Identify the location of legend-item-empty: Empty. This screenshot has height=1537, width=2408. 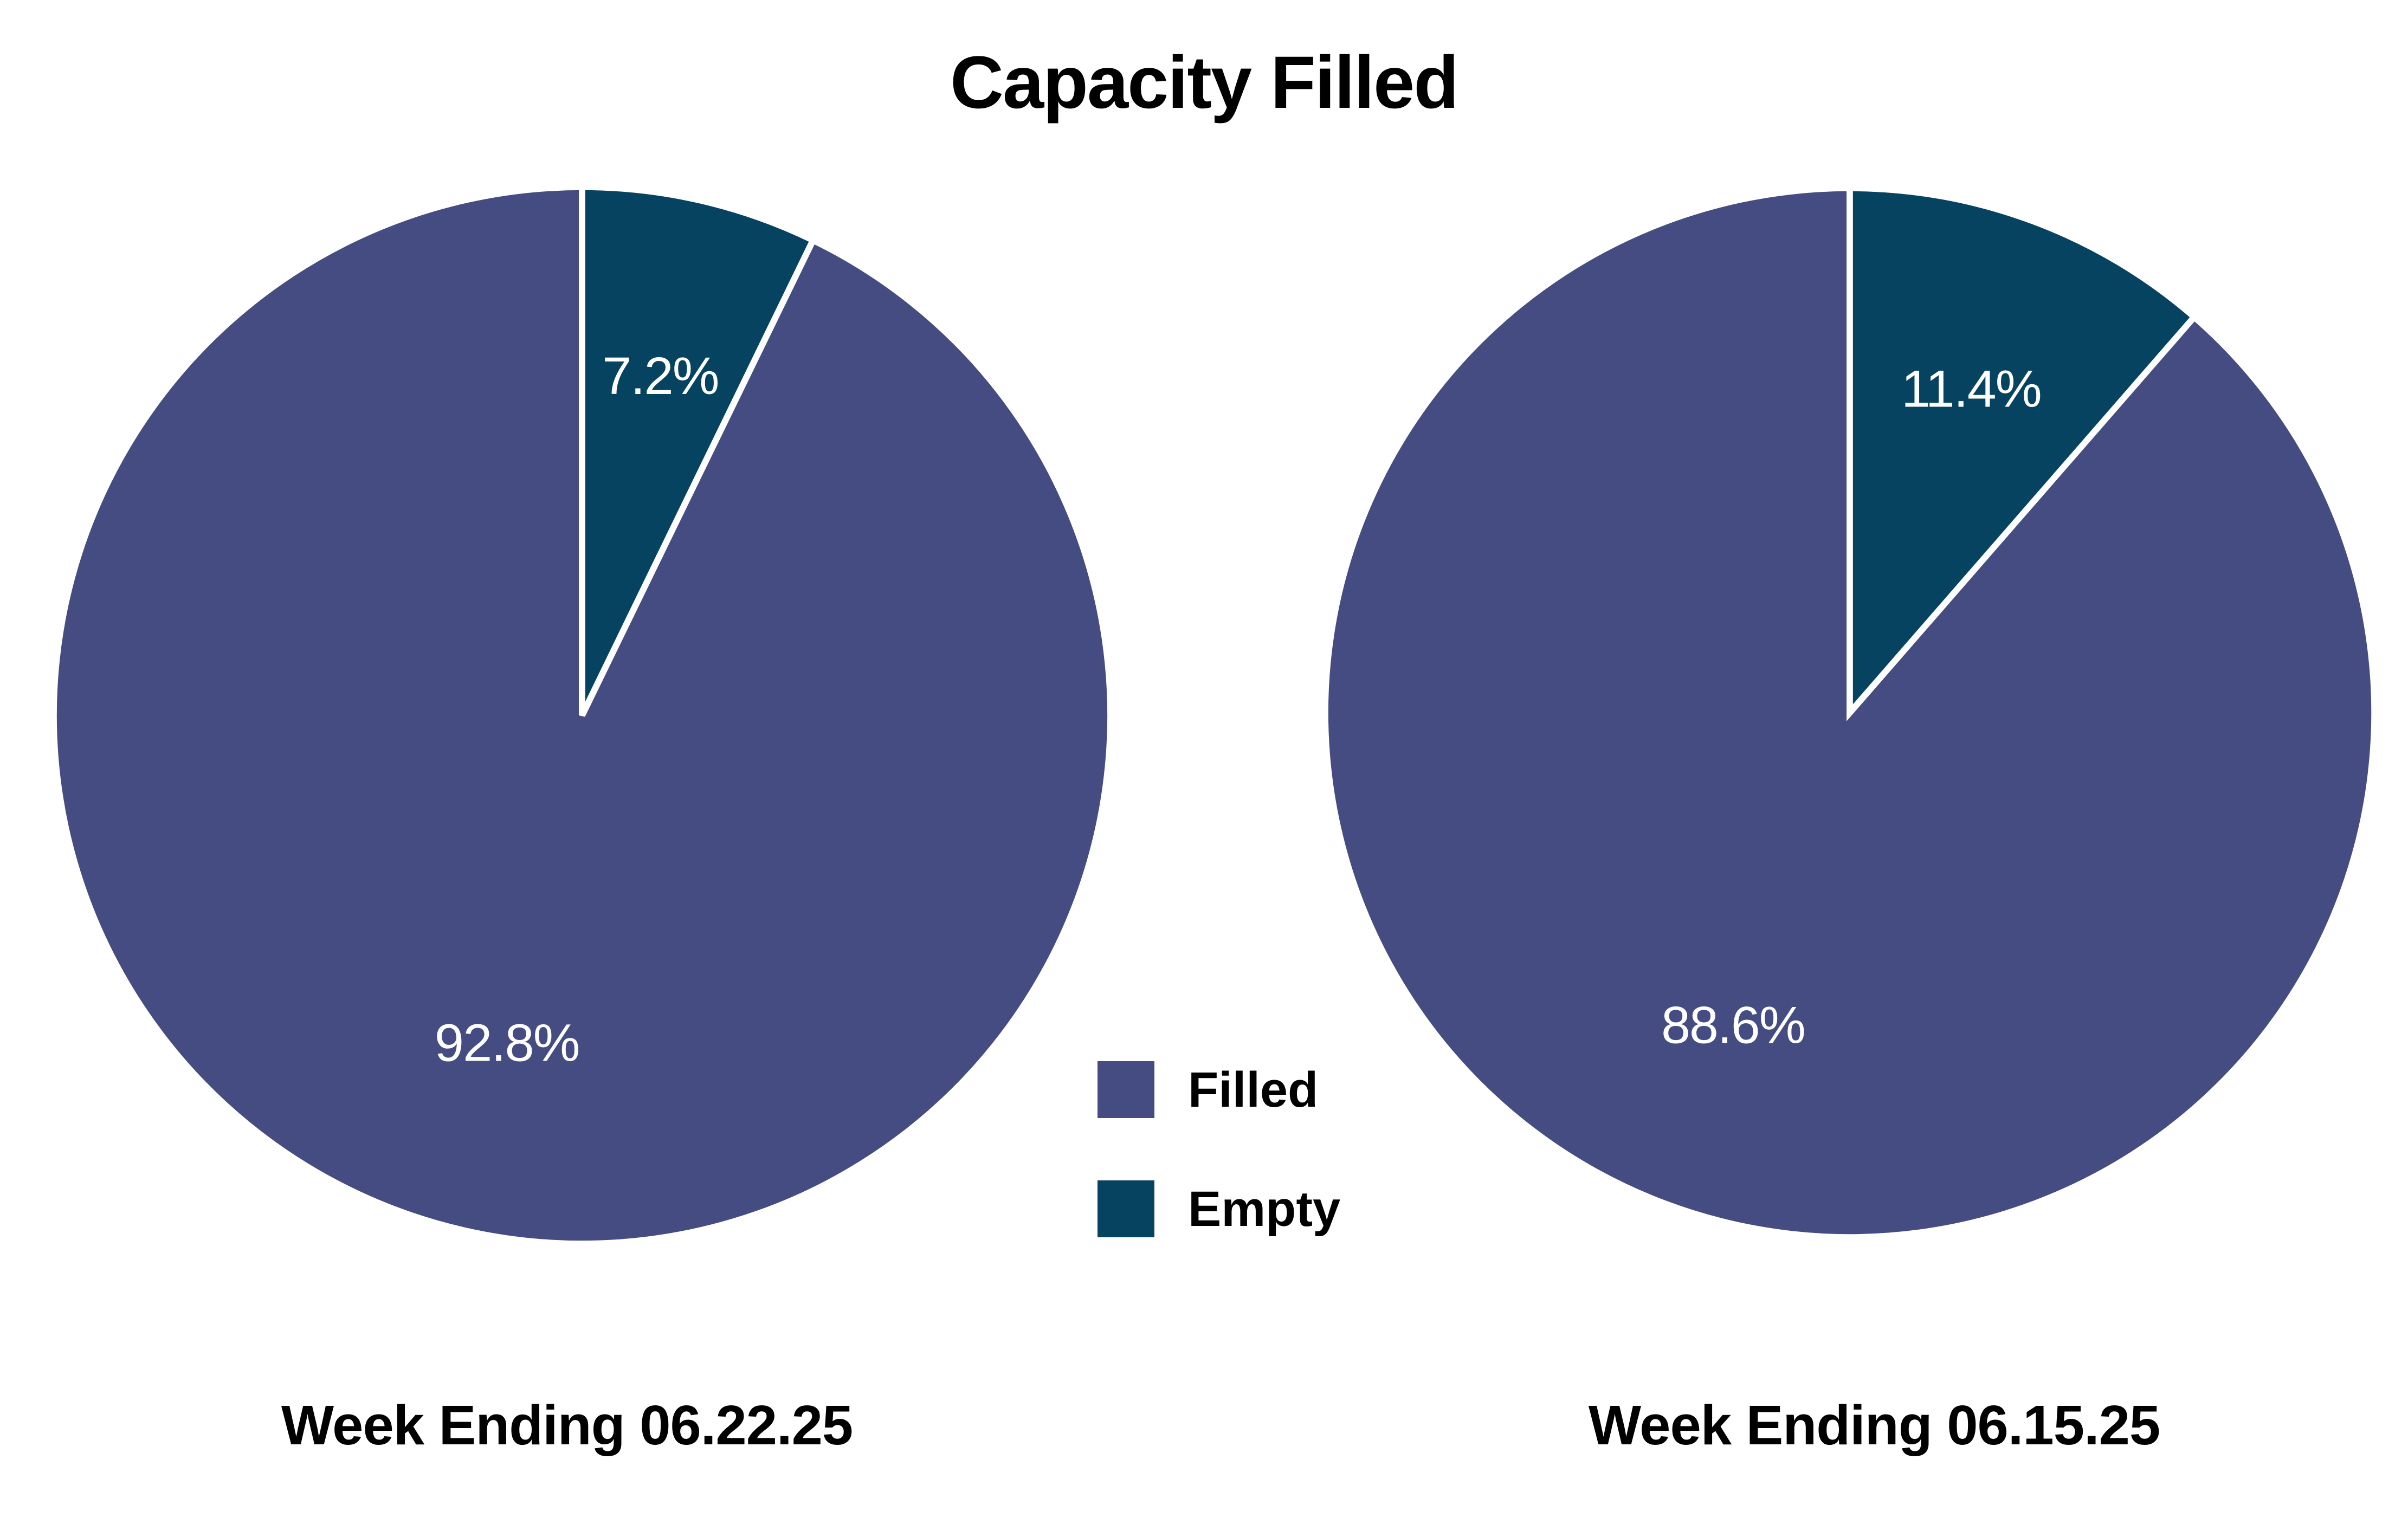
(1219, 1208).